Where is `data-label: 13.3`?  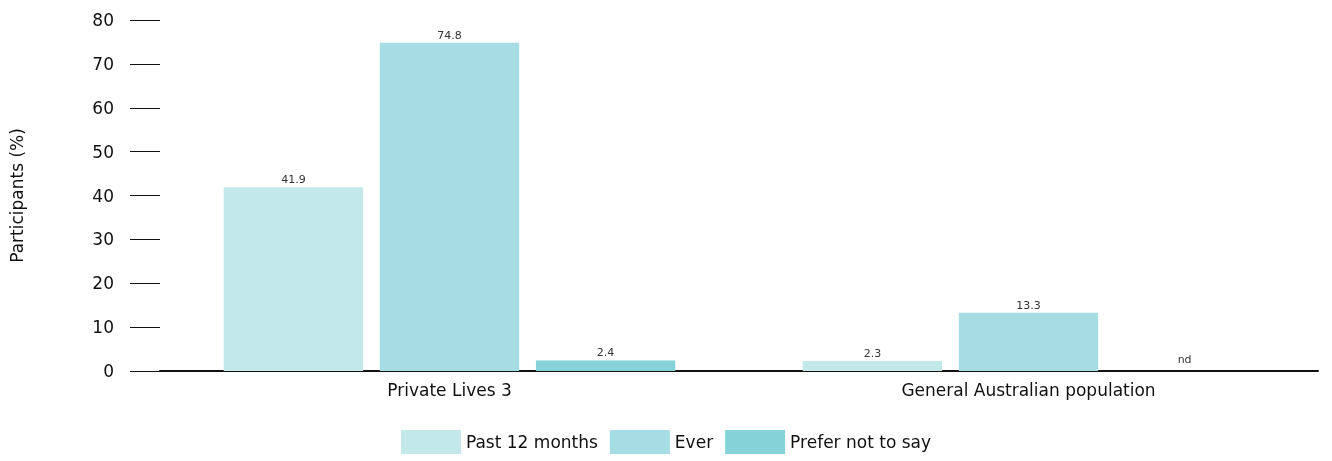
data-label: 13.3 is located at coordinates (1028, 305).